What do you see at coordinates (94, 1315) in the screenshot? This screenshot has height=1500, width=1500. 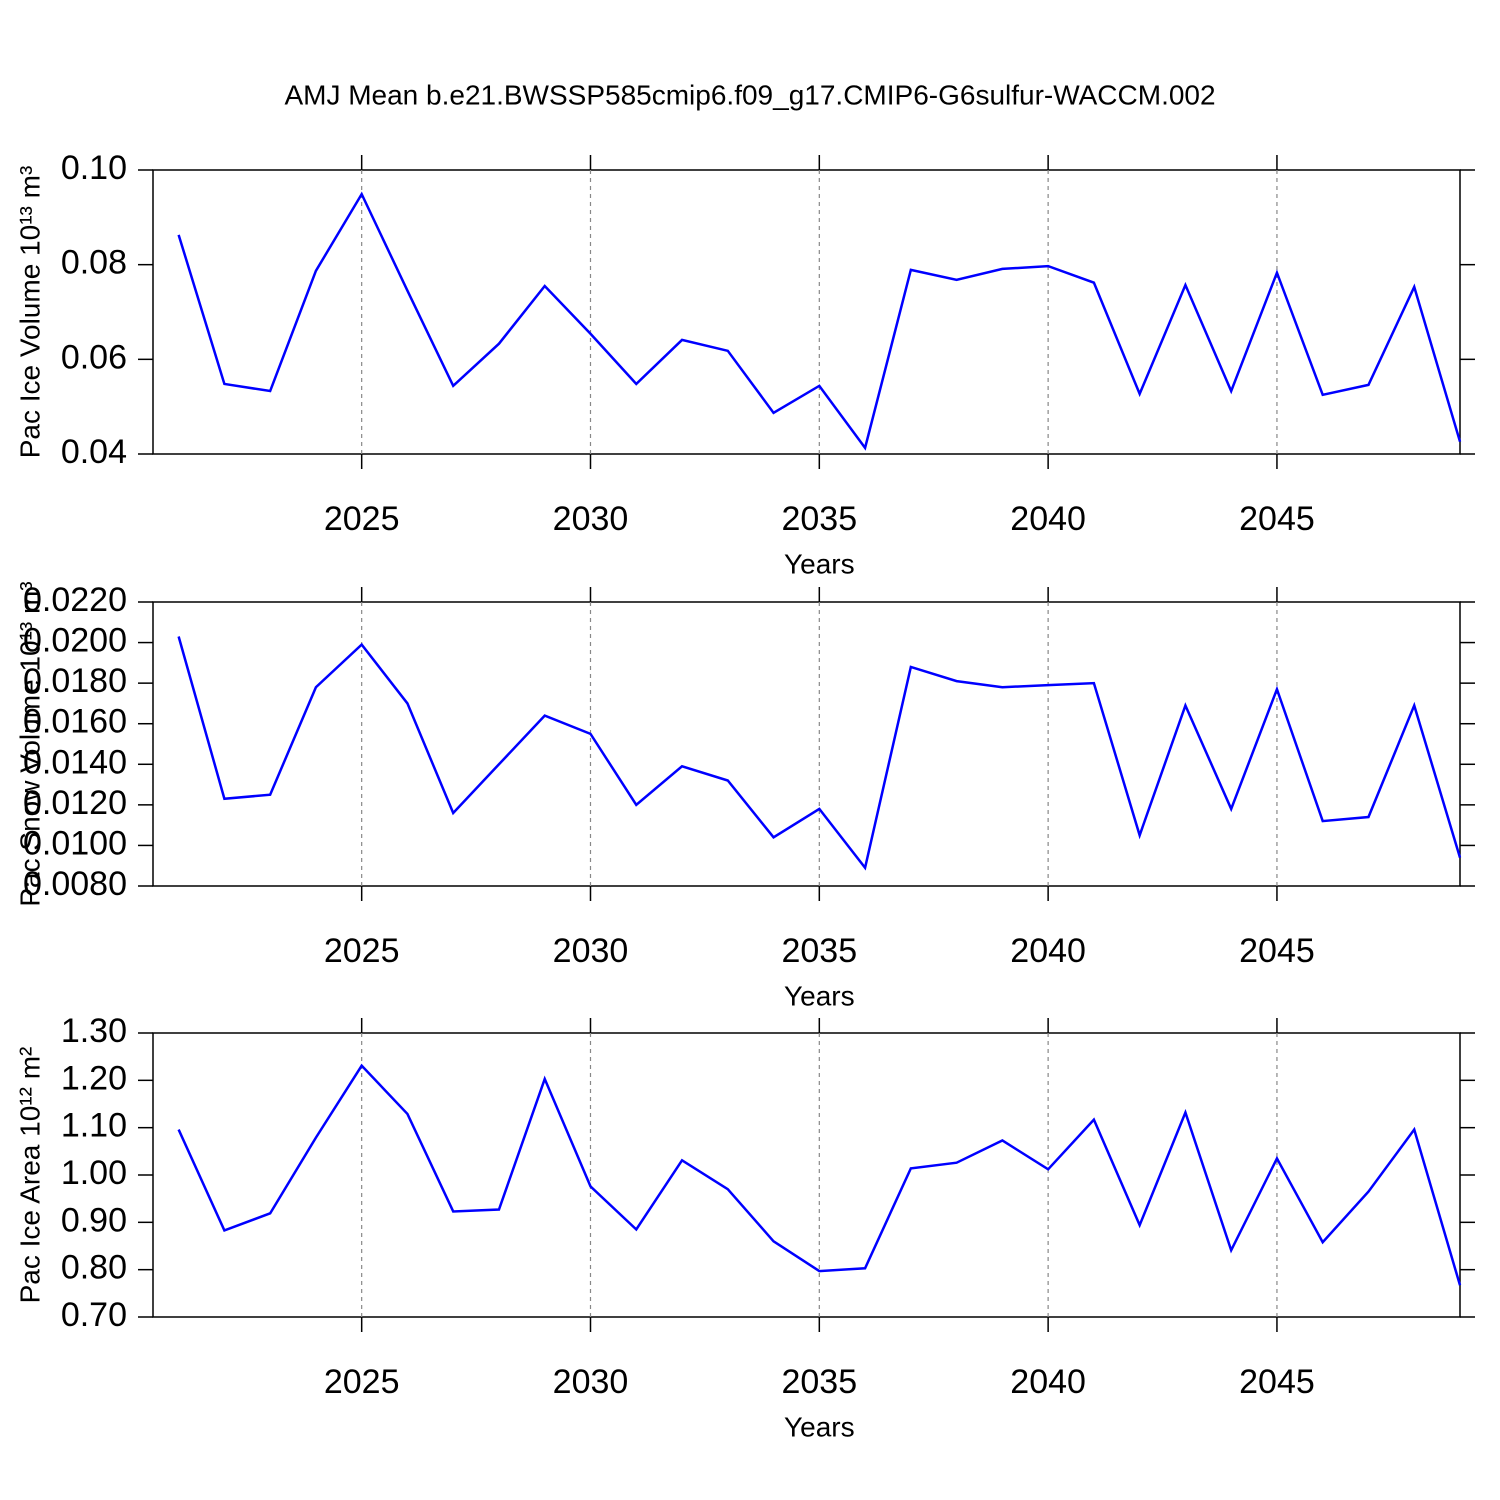 I see `y-tick-label: 0.70` at bounding box center [94, 1315].